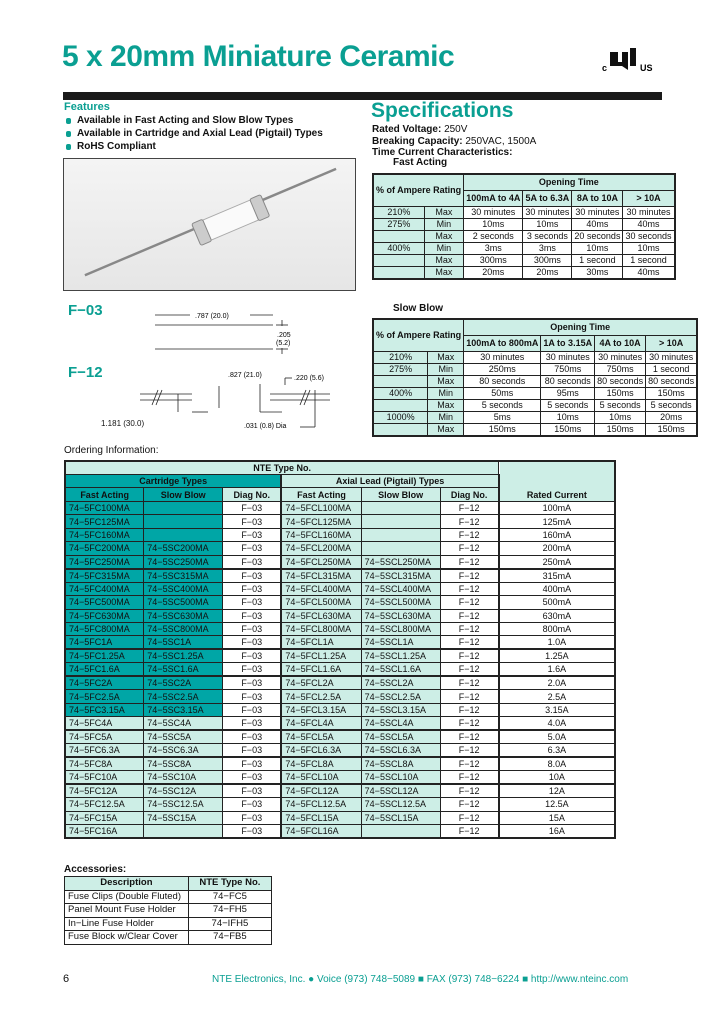  I want to click on axial-slow-blow: 74−5SCL630MA, so click(400, 615).